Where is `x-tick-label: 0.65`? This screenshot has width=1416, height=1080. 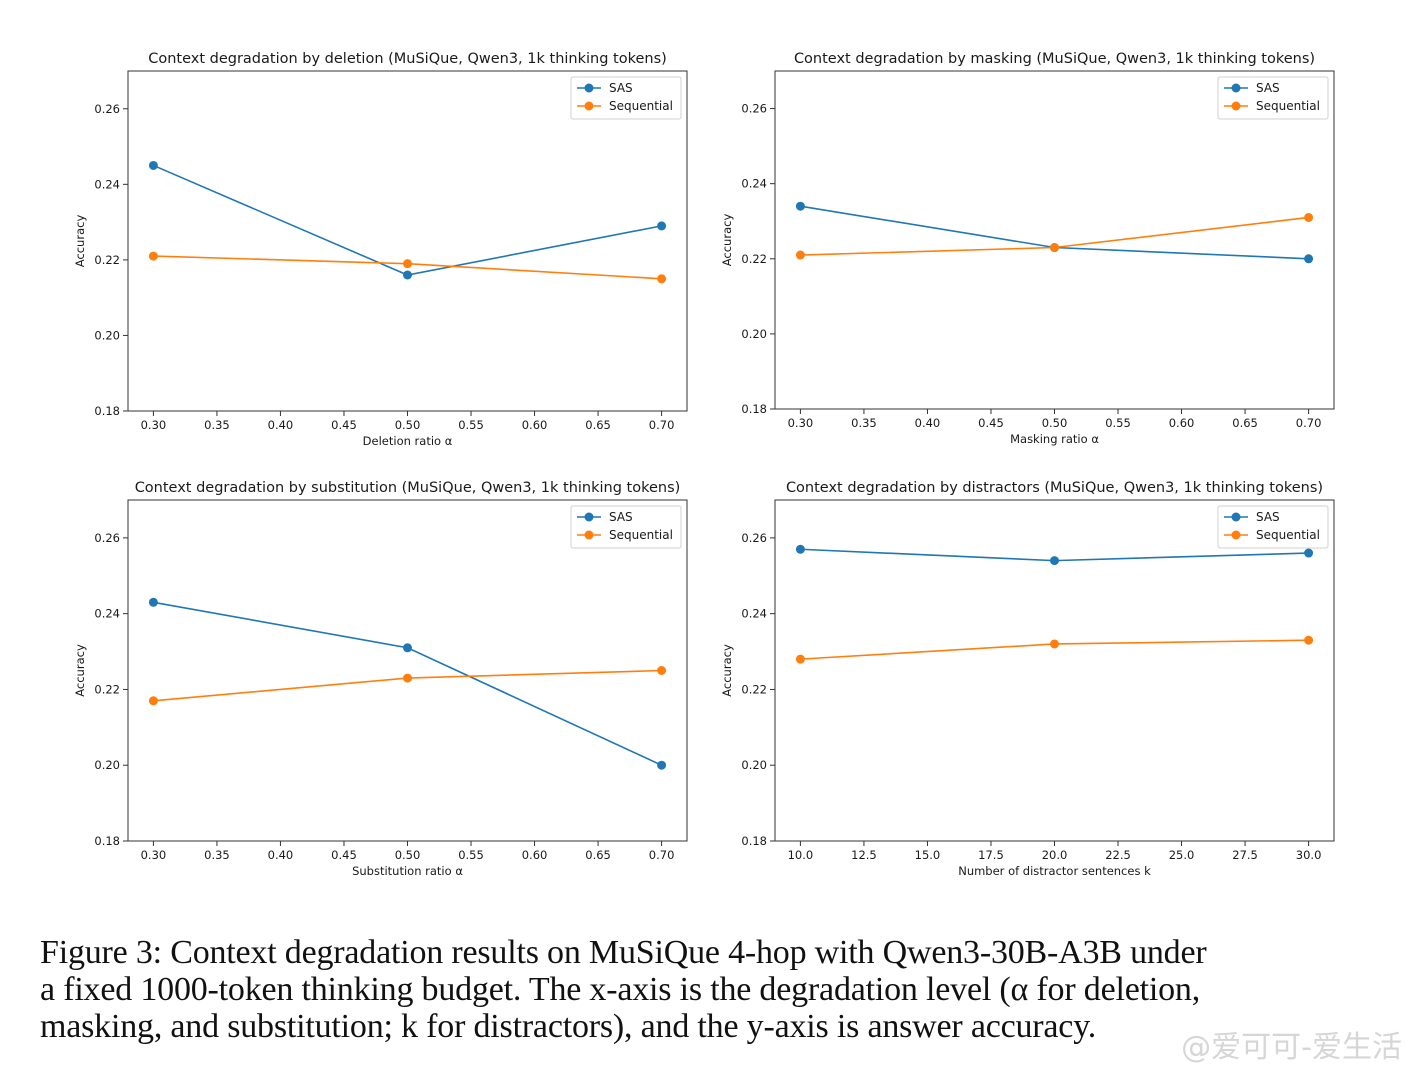
x-tick-label: 0.65 is located at coordinates (598, 425).